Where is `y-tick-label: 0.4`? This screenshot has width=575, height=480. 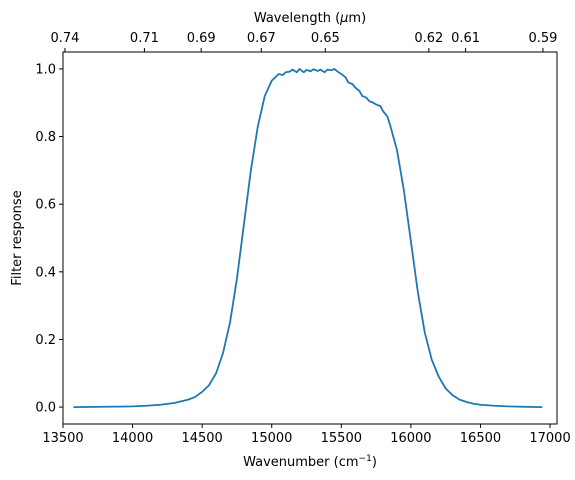
y-tick-label: 0.4 is located at coordinates (45, 272).